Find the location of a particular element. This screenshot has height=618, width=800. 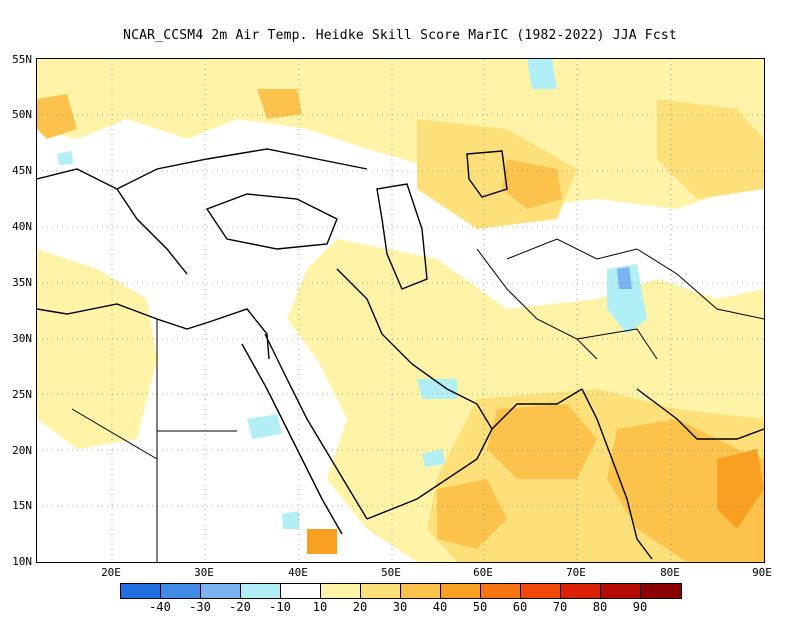

colorbar-label: 70 is located at coordinates (560, 607).